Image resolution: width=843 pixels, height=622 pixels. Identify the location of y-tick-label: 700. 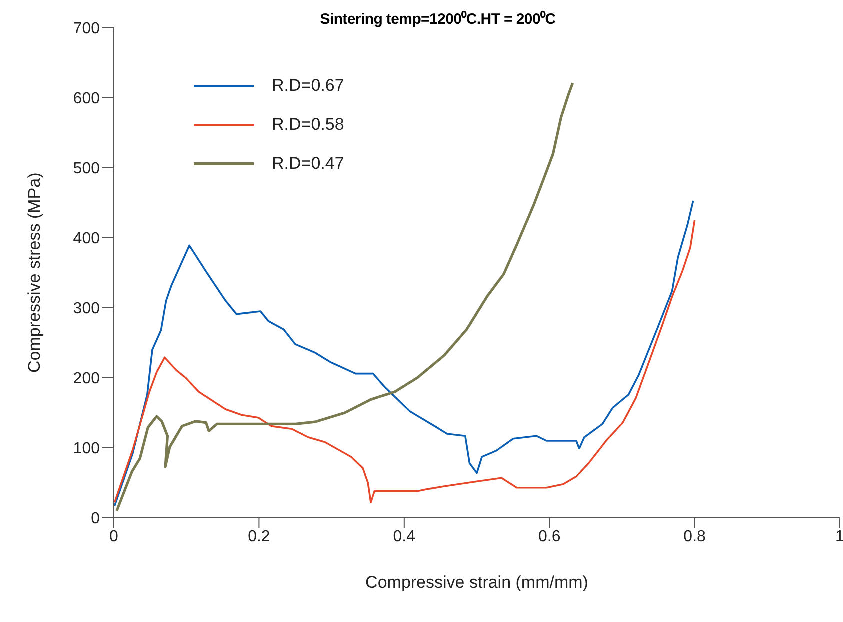
(86, 29).